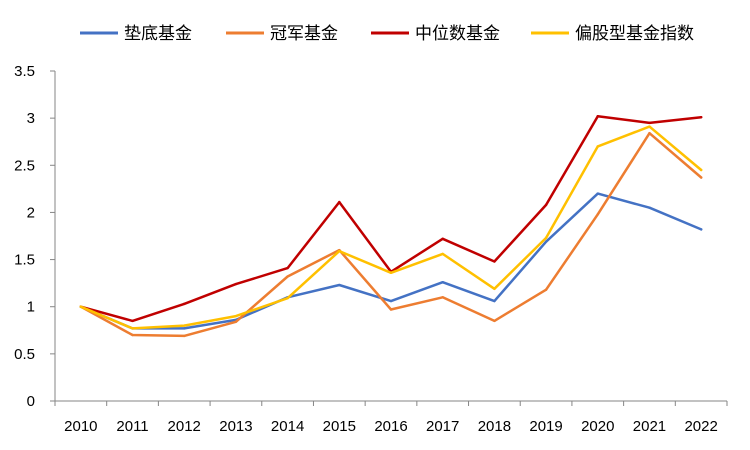  I want to click on x-tick-label: 2010, so click(80, 426).